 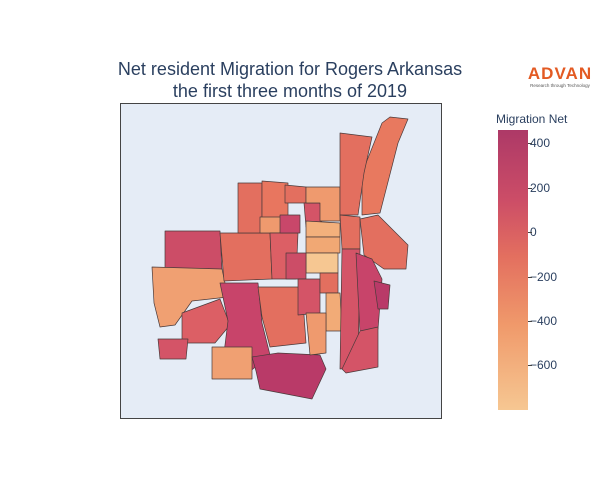 I want to click on chart-title-line-2: the first three months of 2019, so click(x=290, y=91).